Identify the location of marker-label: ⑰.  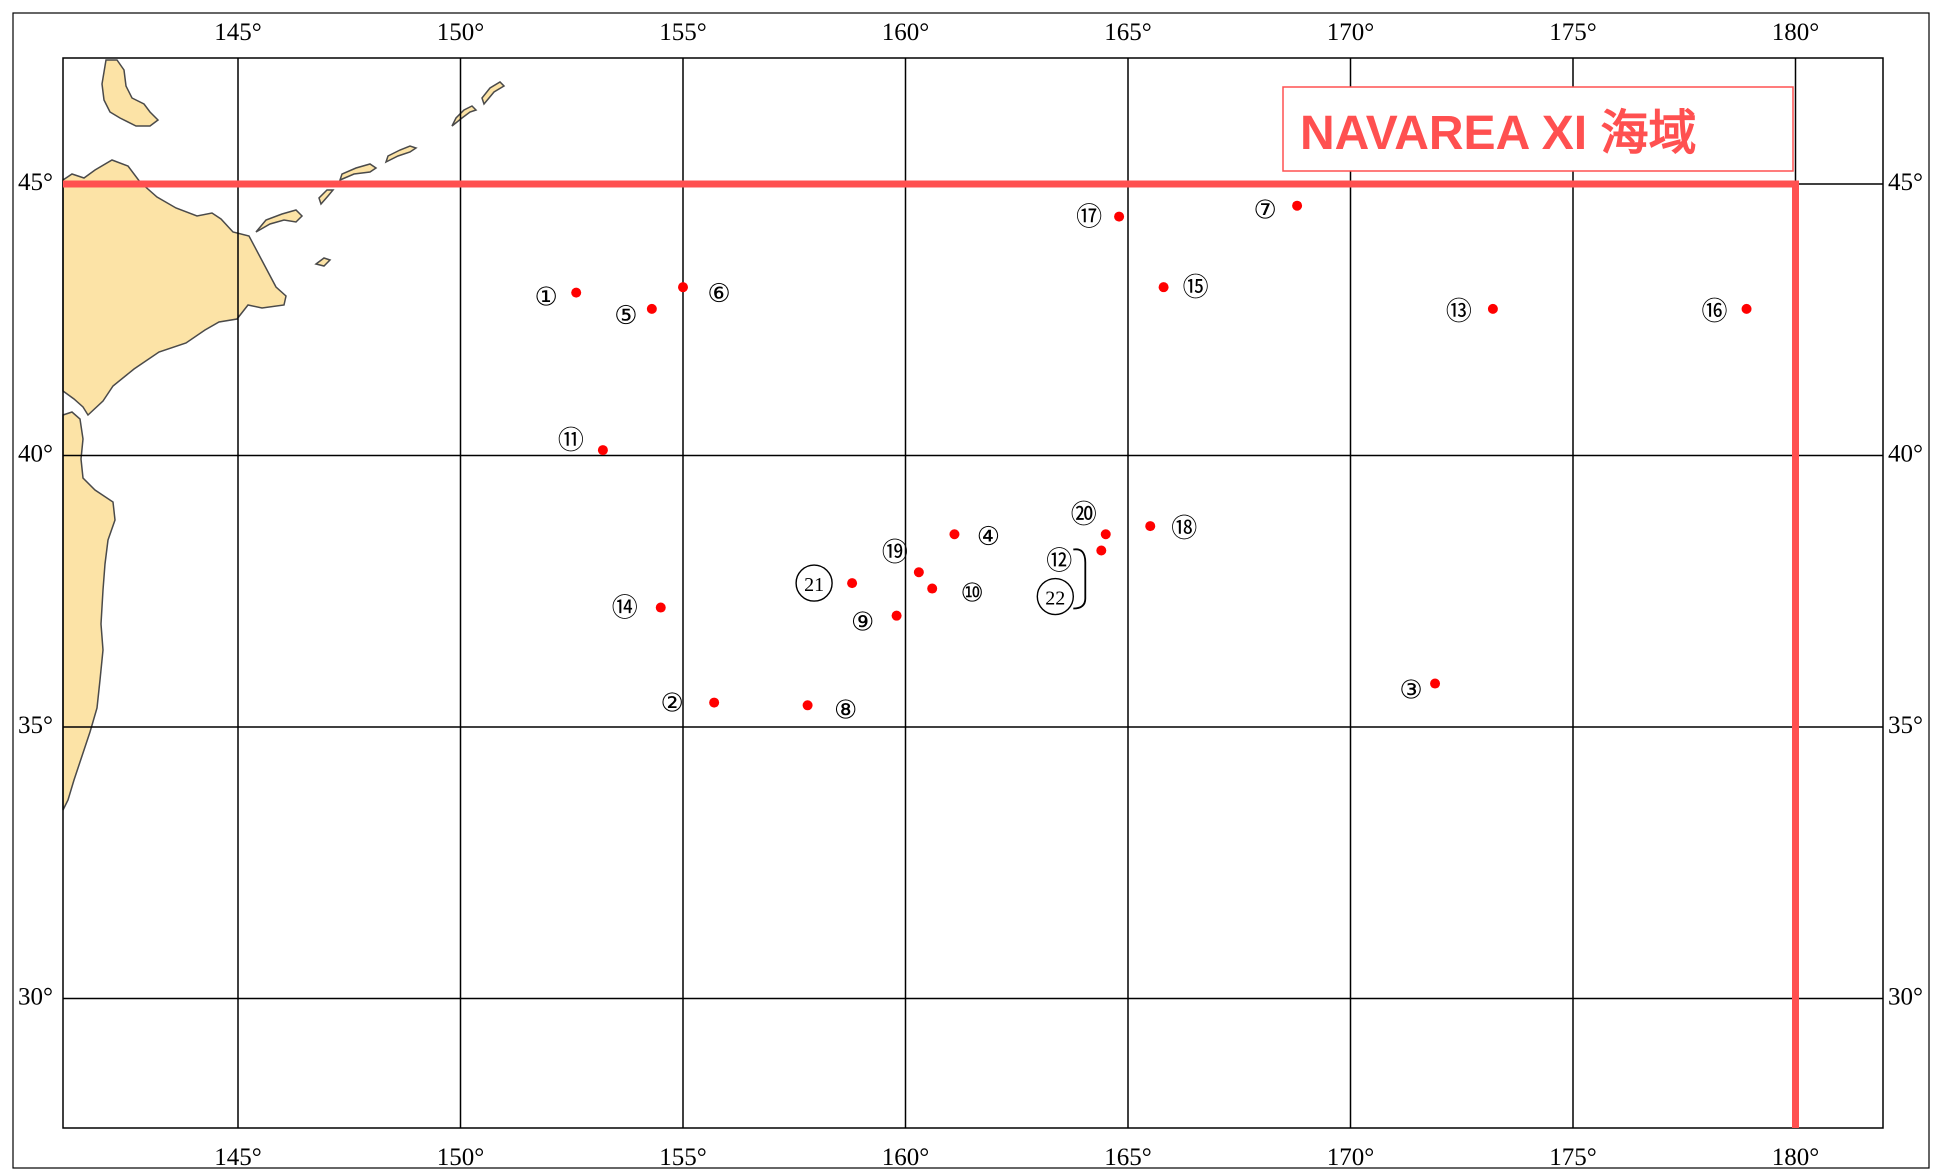
(1089, 218).